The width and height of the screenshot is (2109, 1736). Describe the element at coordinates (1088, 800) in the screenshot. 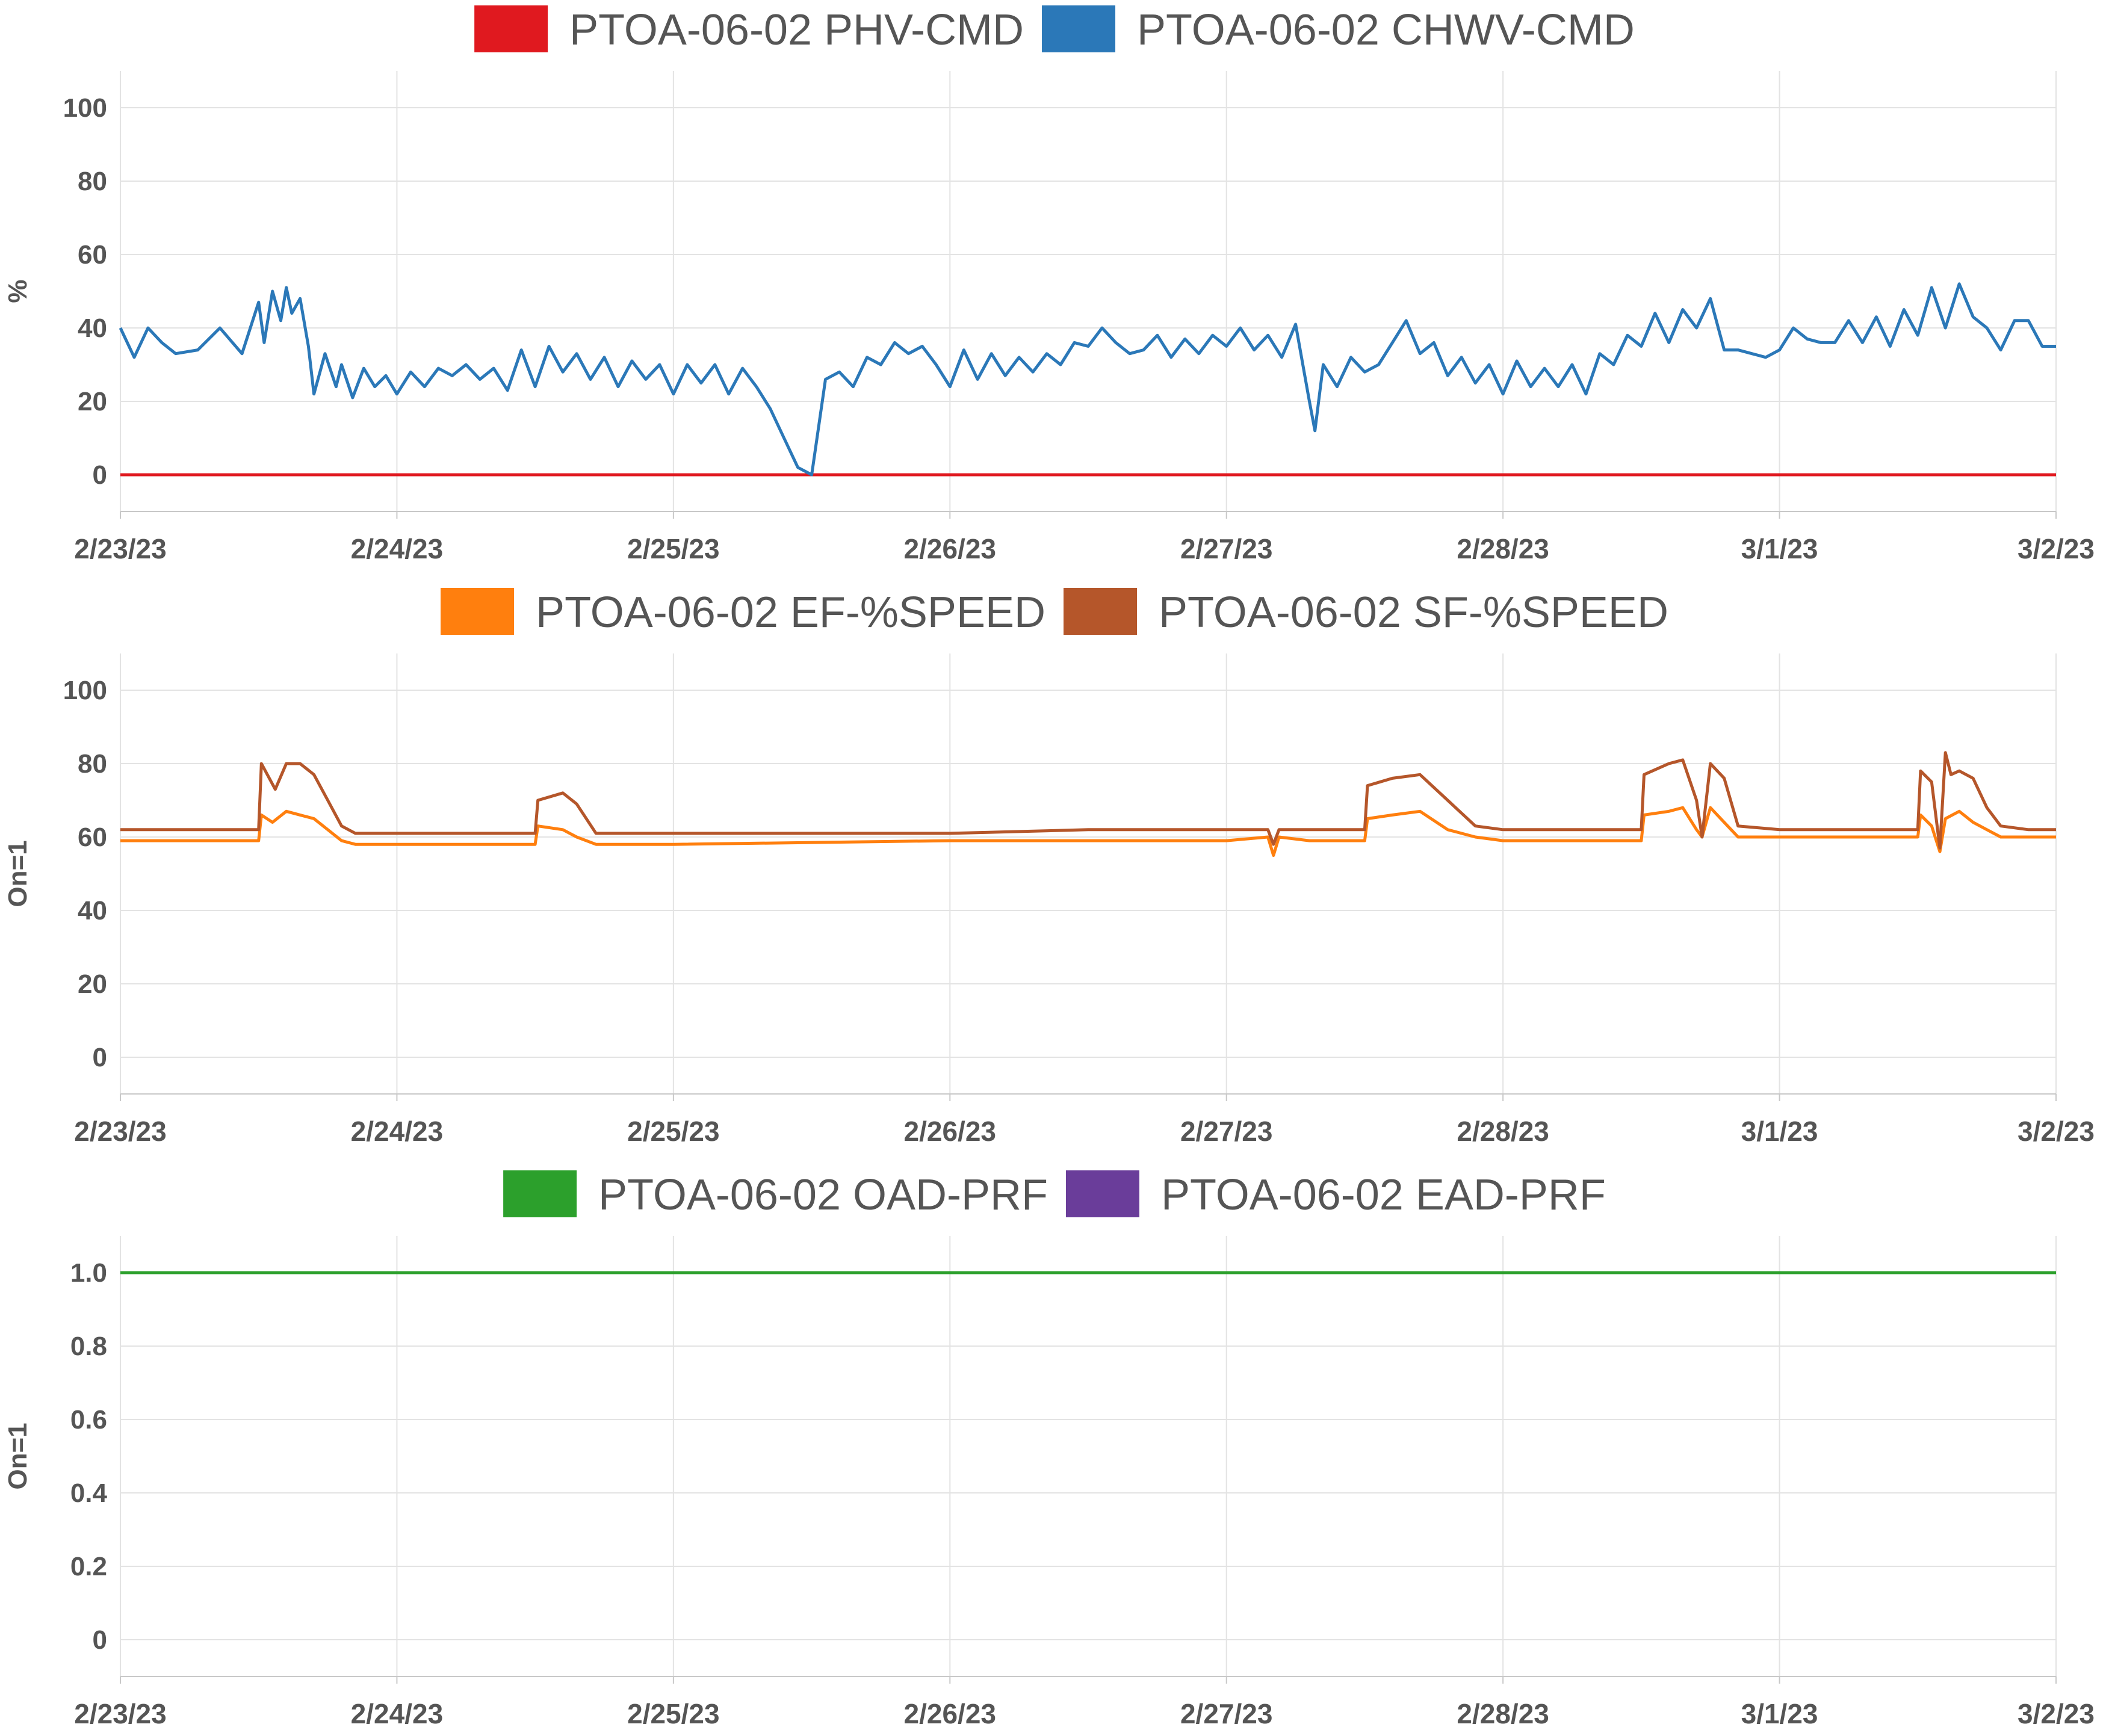

I see `series-line-ptoa-06-02-sf-speed` at that location.